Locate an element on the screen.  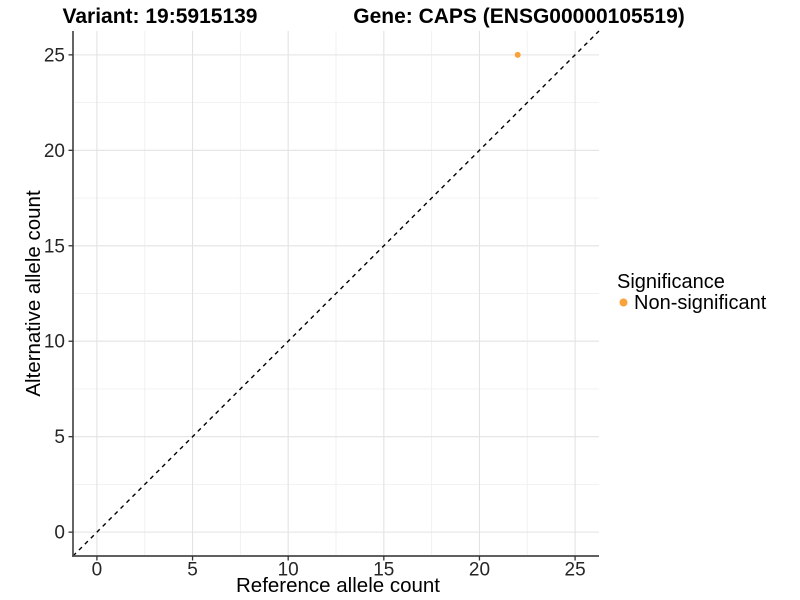
scatter-point is located at coordinates (517, 54).